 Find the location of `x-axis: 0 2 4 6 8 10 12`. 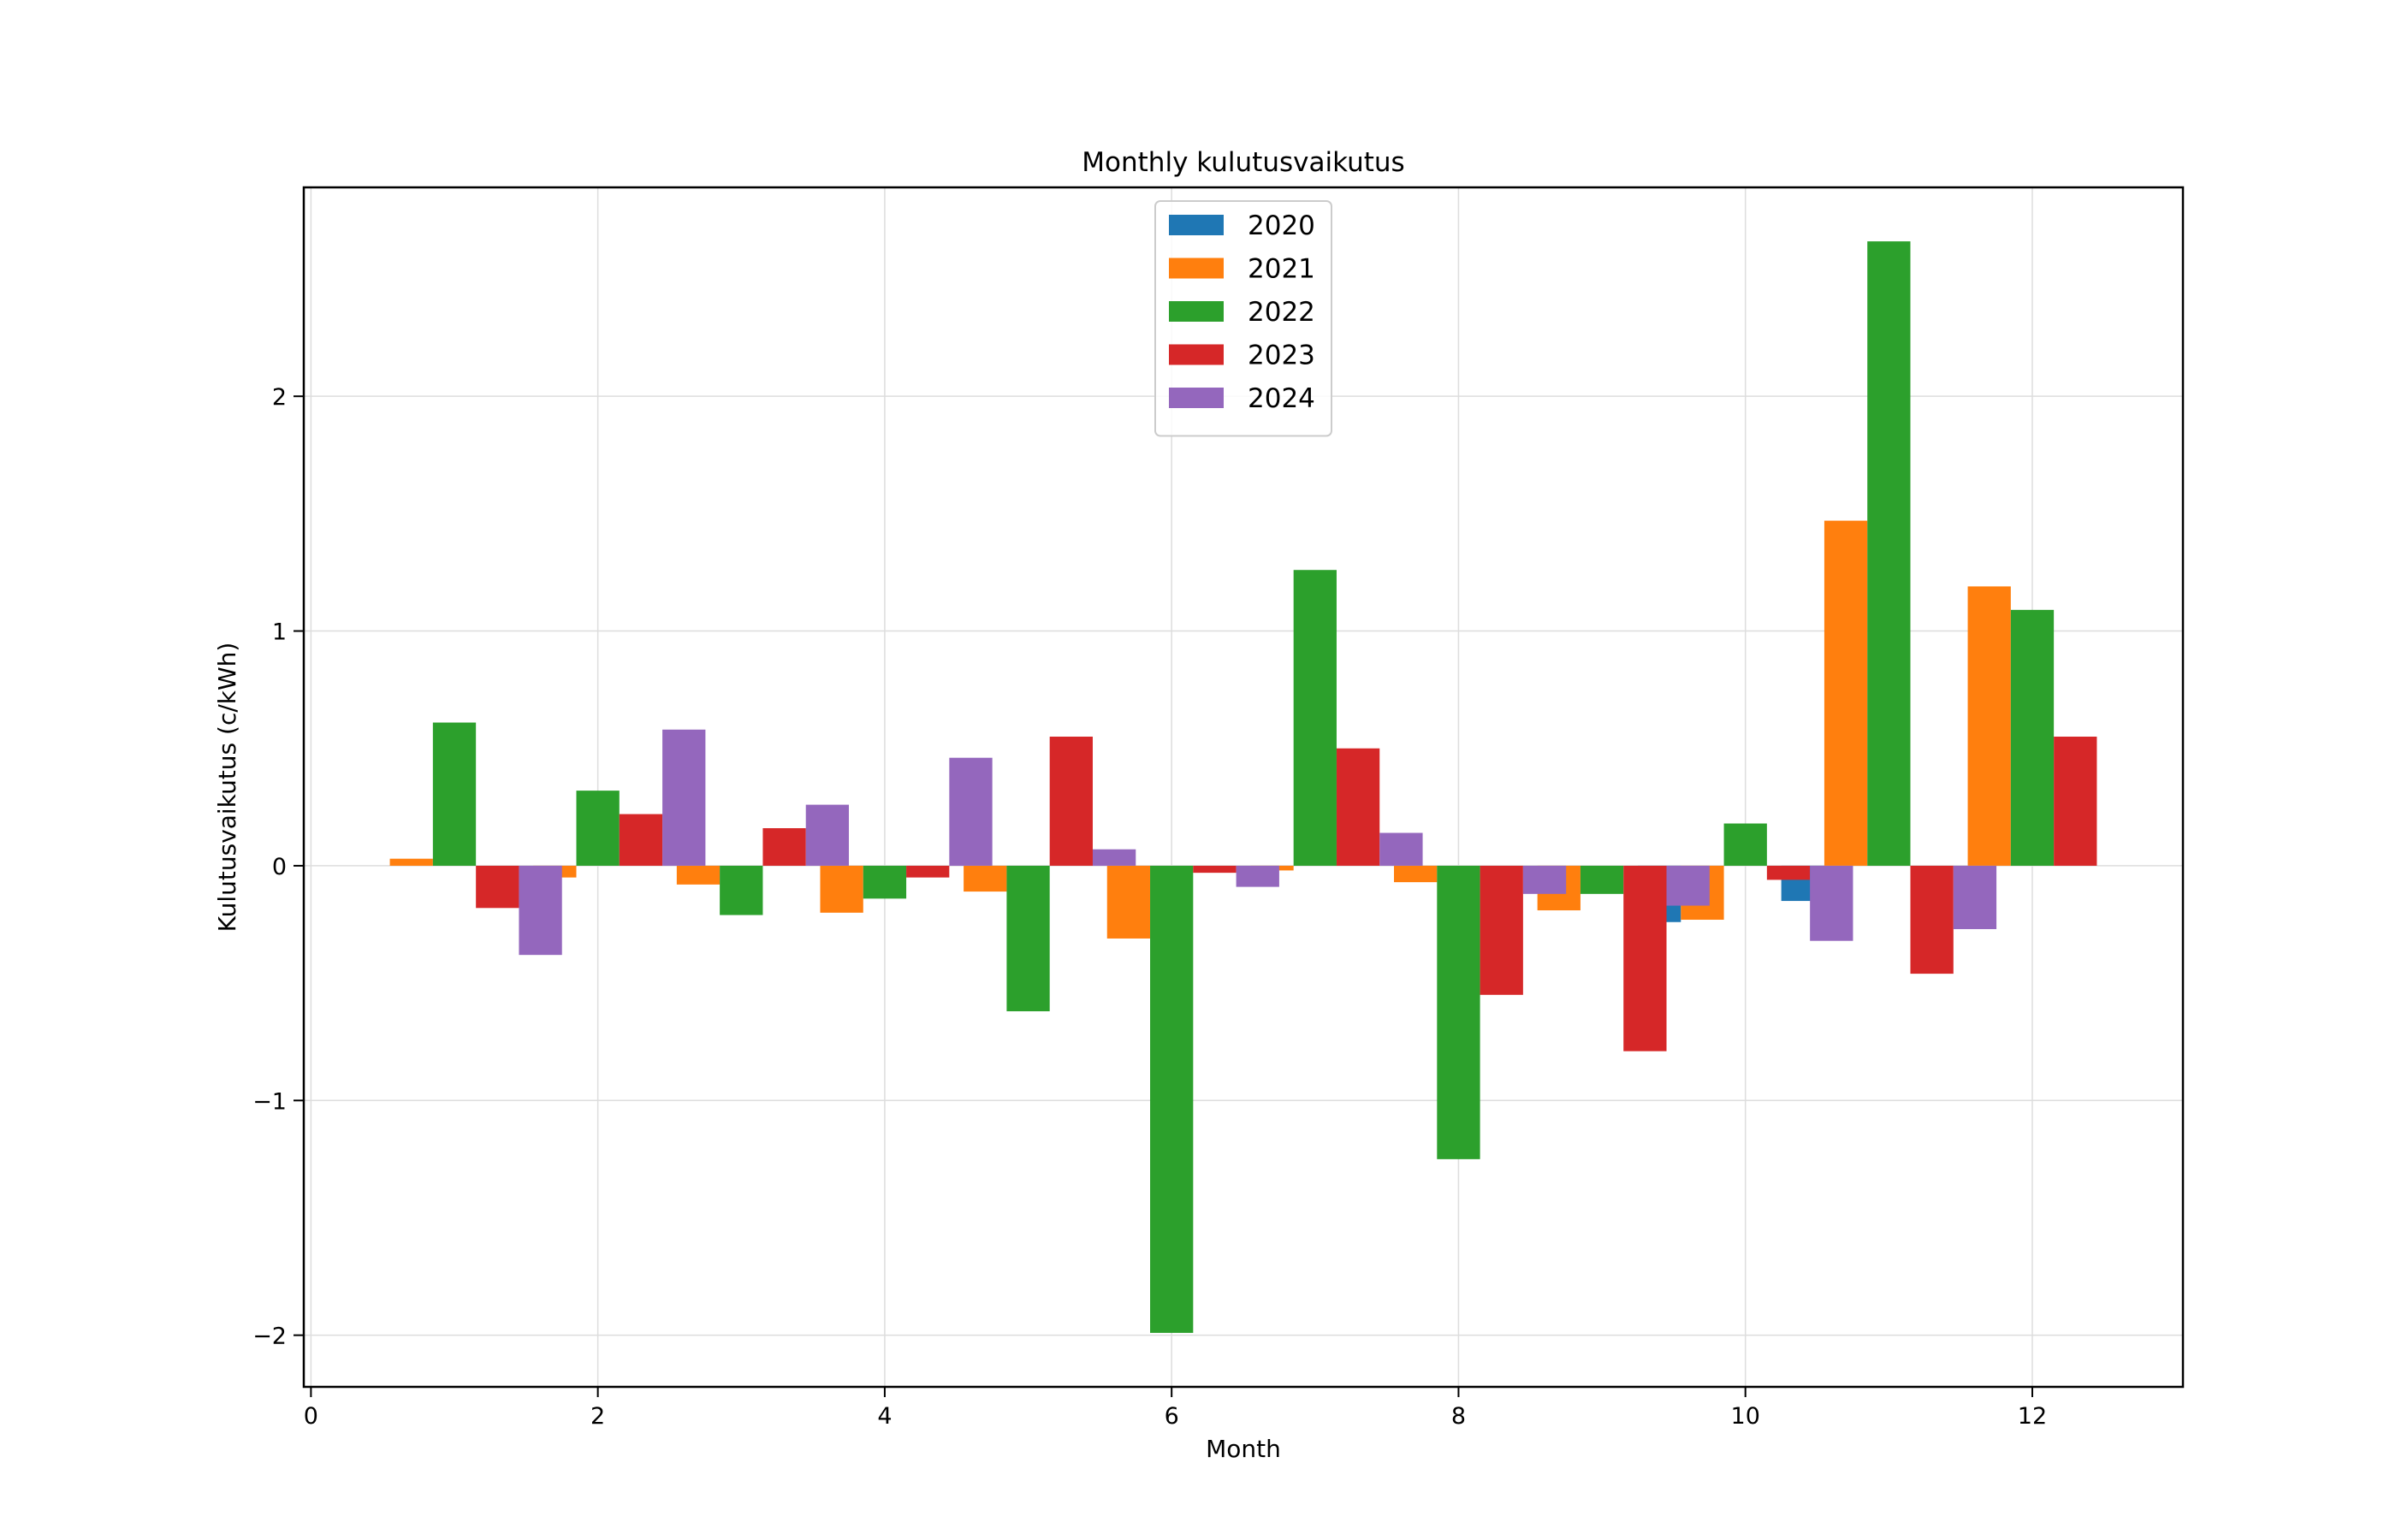

x-axis: 0 2 4 6 8 10 12 is located at coordinates (1176, 1408).